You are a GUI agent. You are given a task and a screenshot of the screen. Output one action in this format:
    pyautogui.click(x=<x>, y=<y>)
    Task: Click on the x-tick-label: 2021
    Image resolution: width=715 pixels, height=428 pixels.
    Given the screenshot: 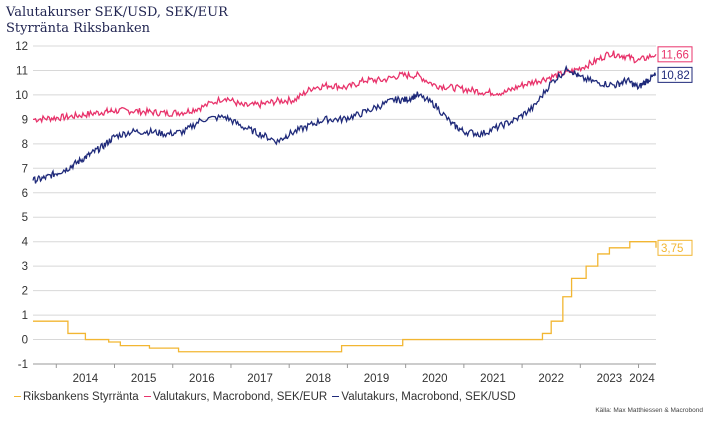 What is the action you would take?
    pyautogui.click(x=493, y=379)
    